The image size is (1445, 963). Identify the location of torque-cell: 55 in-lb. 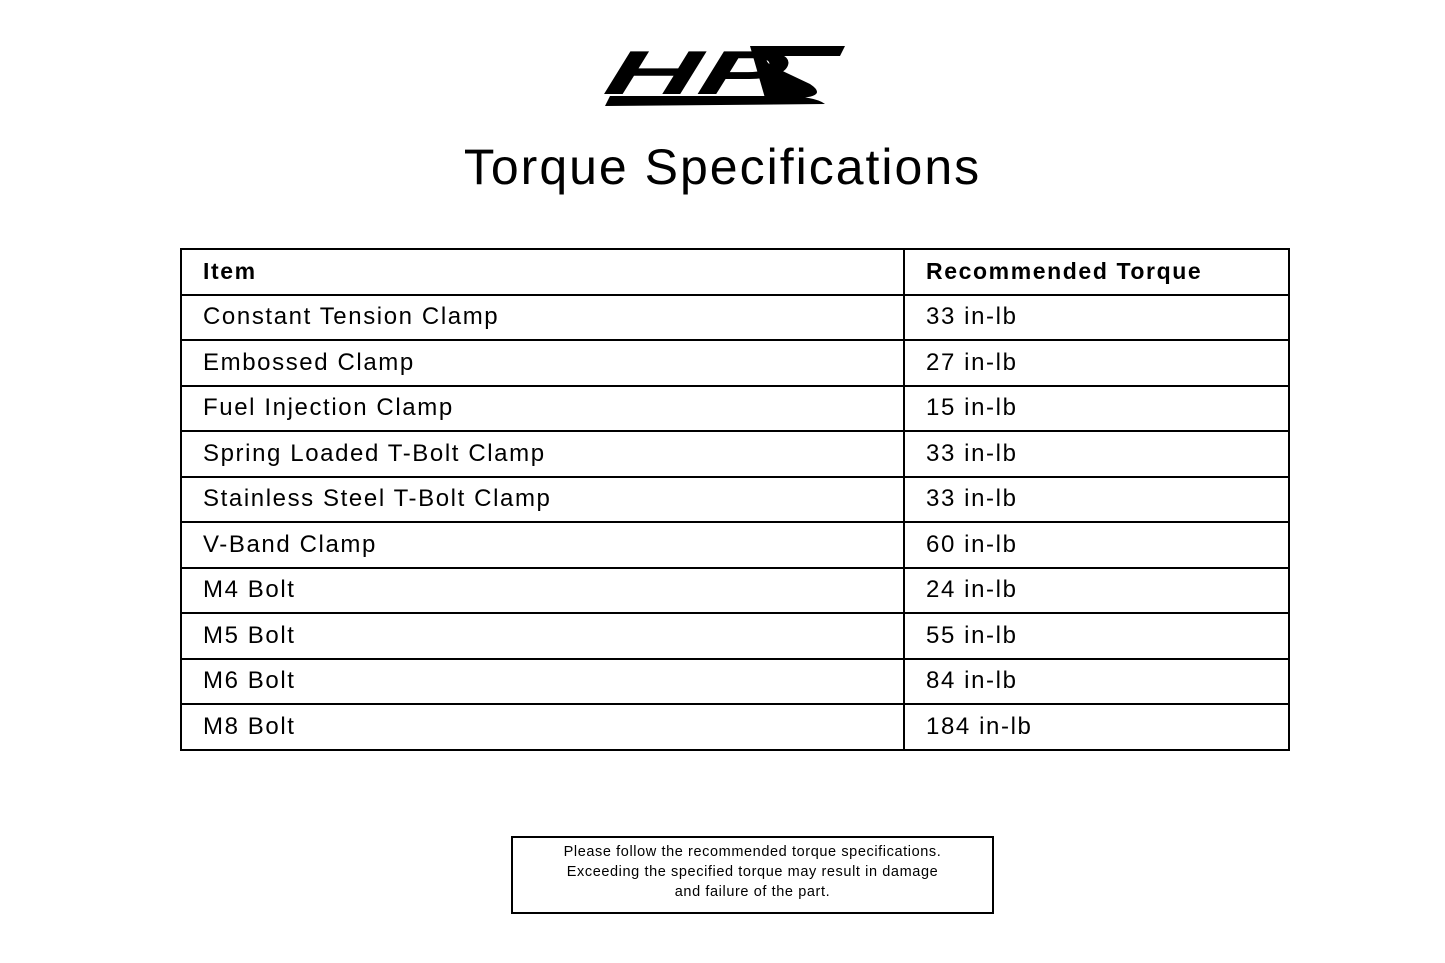
(1096, 636).